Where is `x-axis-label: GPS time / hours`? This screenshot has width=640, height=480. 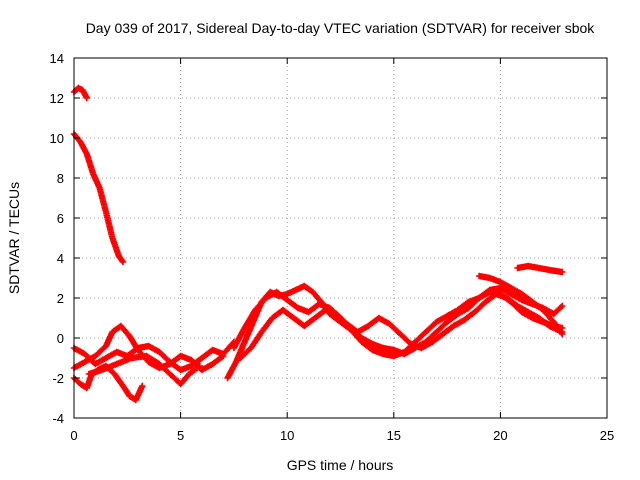
x-axis-label: GPS time / hours is located at coordinates (340, 465).